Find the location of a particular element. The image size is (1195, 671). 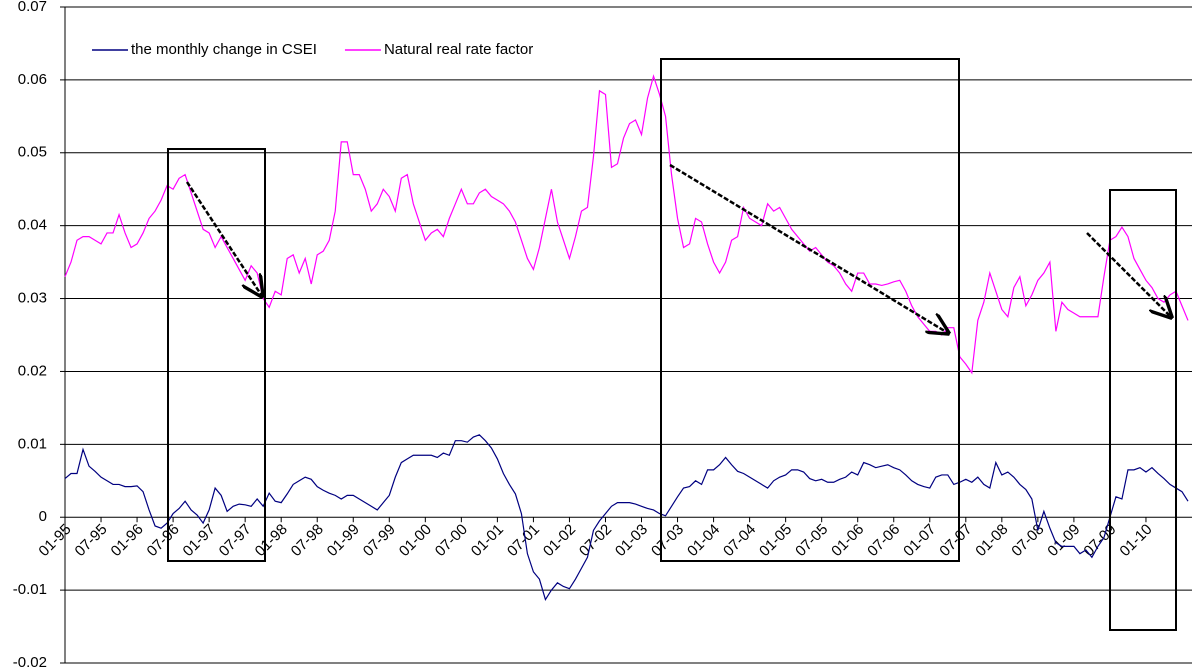

y-tick-label: 0 is located at coordinates (43, 516).